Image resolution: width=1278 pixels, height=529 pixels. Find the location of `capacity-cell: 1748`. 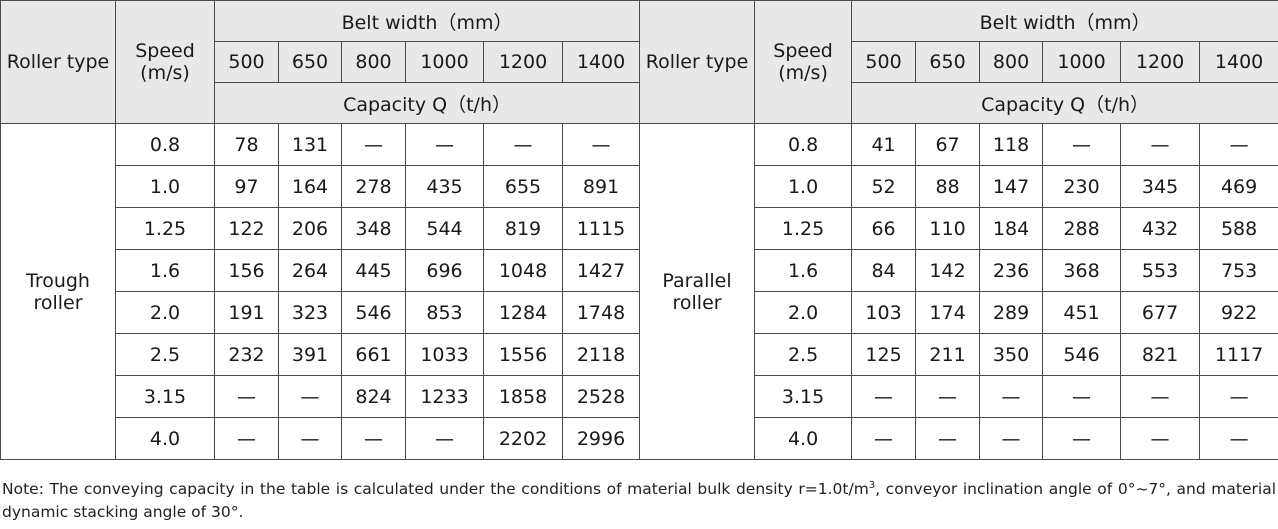

capacity-cell: 1748 is located at coordinates (601, 312).